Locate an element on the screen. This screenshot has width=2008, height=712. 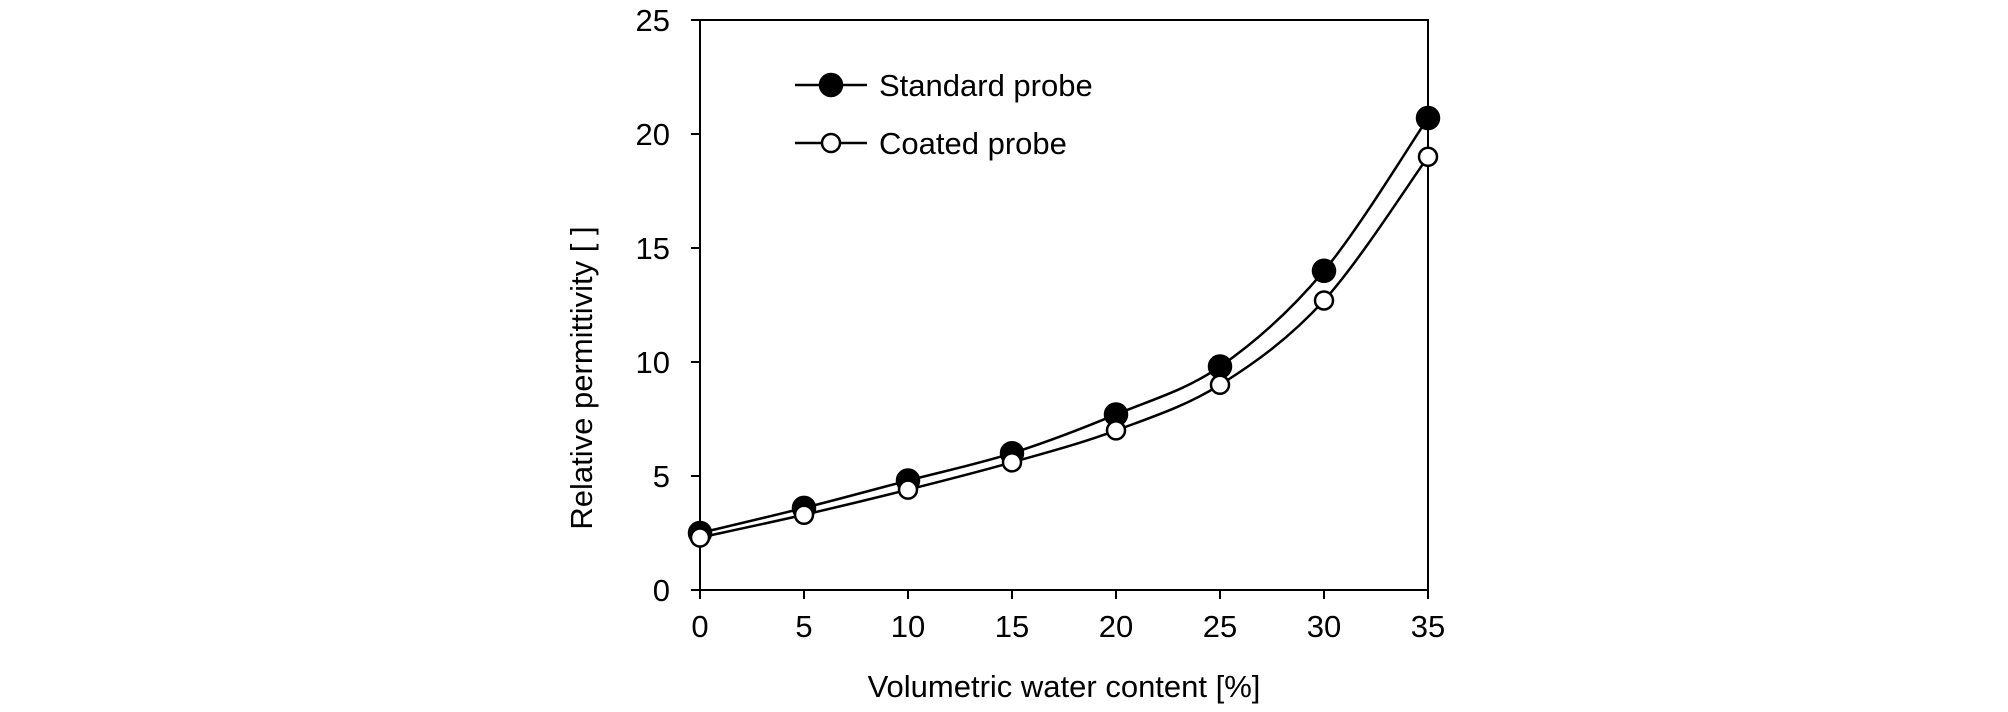
legend-entry: Coated probe is located at coordinates (931, 143).